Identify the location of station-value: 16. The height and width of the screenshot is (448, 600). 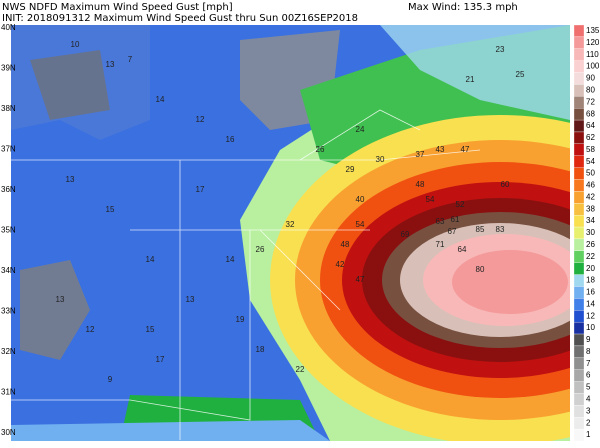
(230, 139).